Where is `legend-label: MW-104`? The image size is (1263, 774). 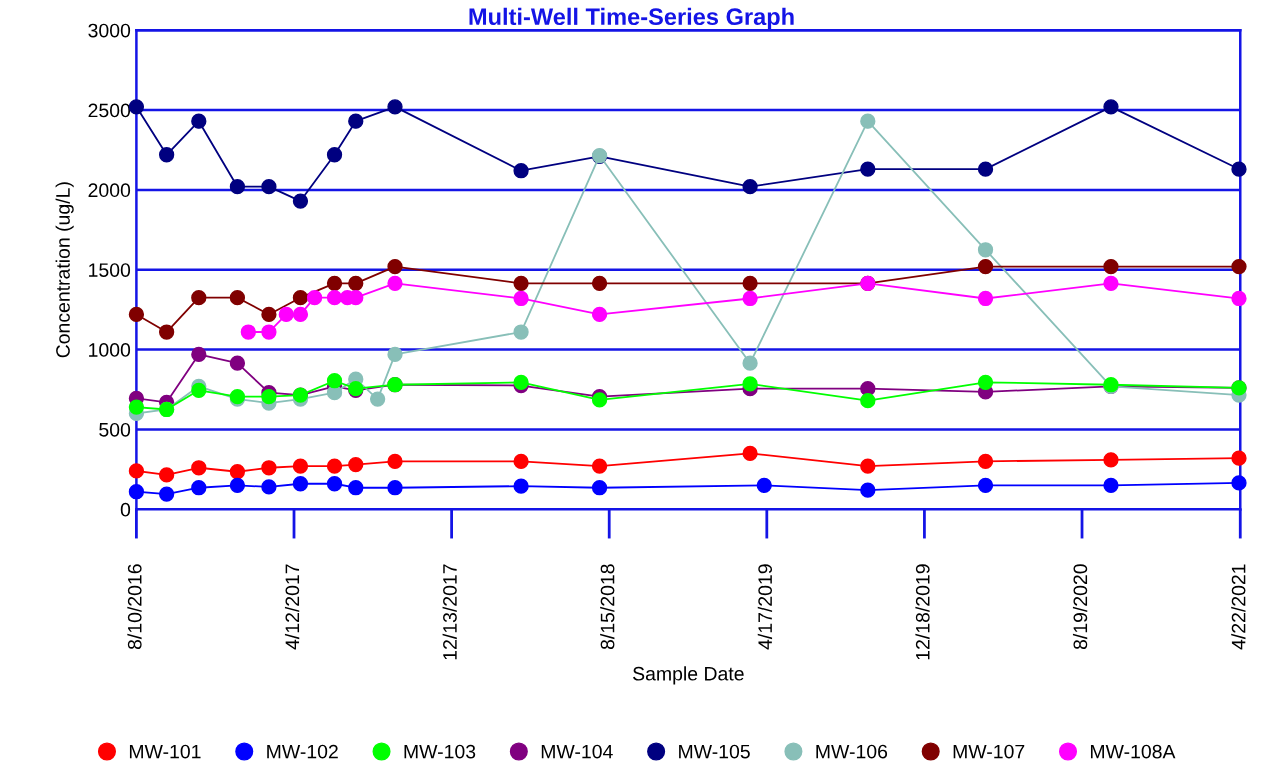
legend-label: MW-104 is located at coordinates (577, 751).